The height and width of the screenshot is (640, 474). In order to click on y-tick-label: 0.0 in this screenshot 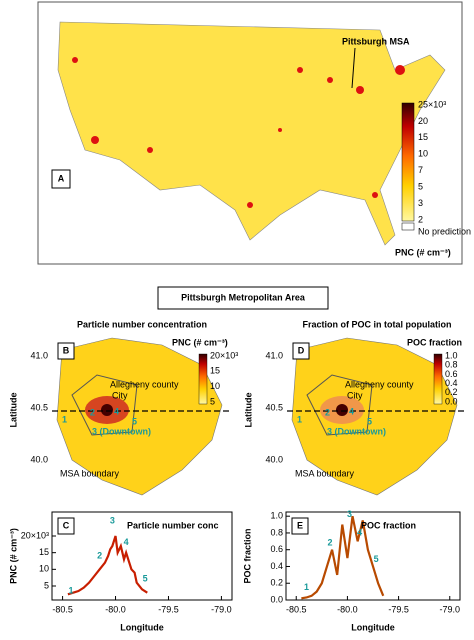, I will do `click(276, 599)`.